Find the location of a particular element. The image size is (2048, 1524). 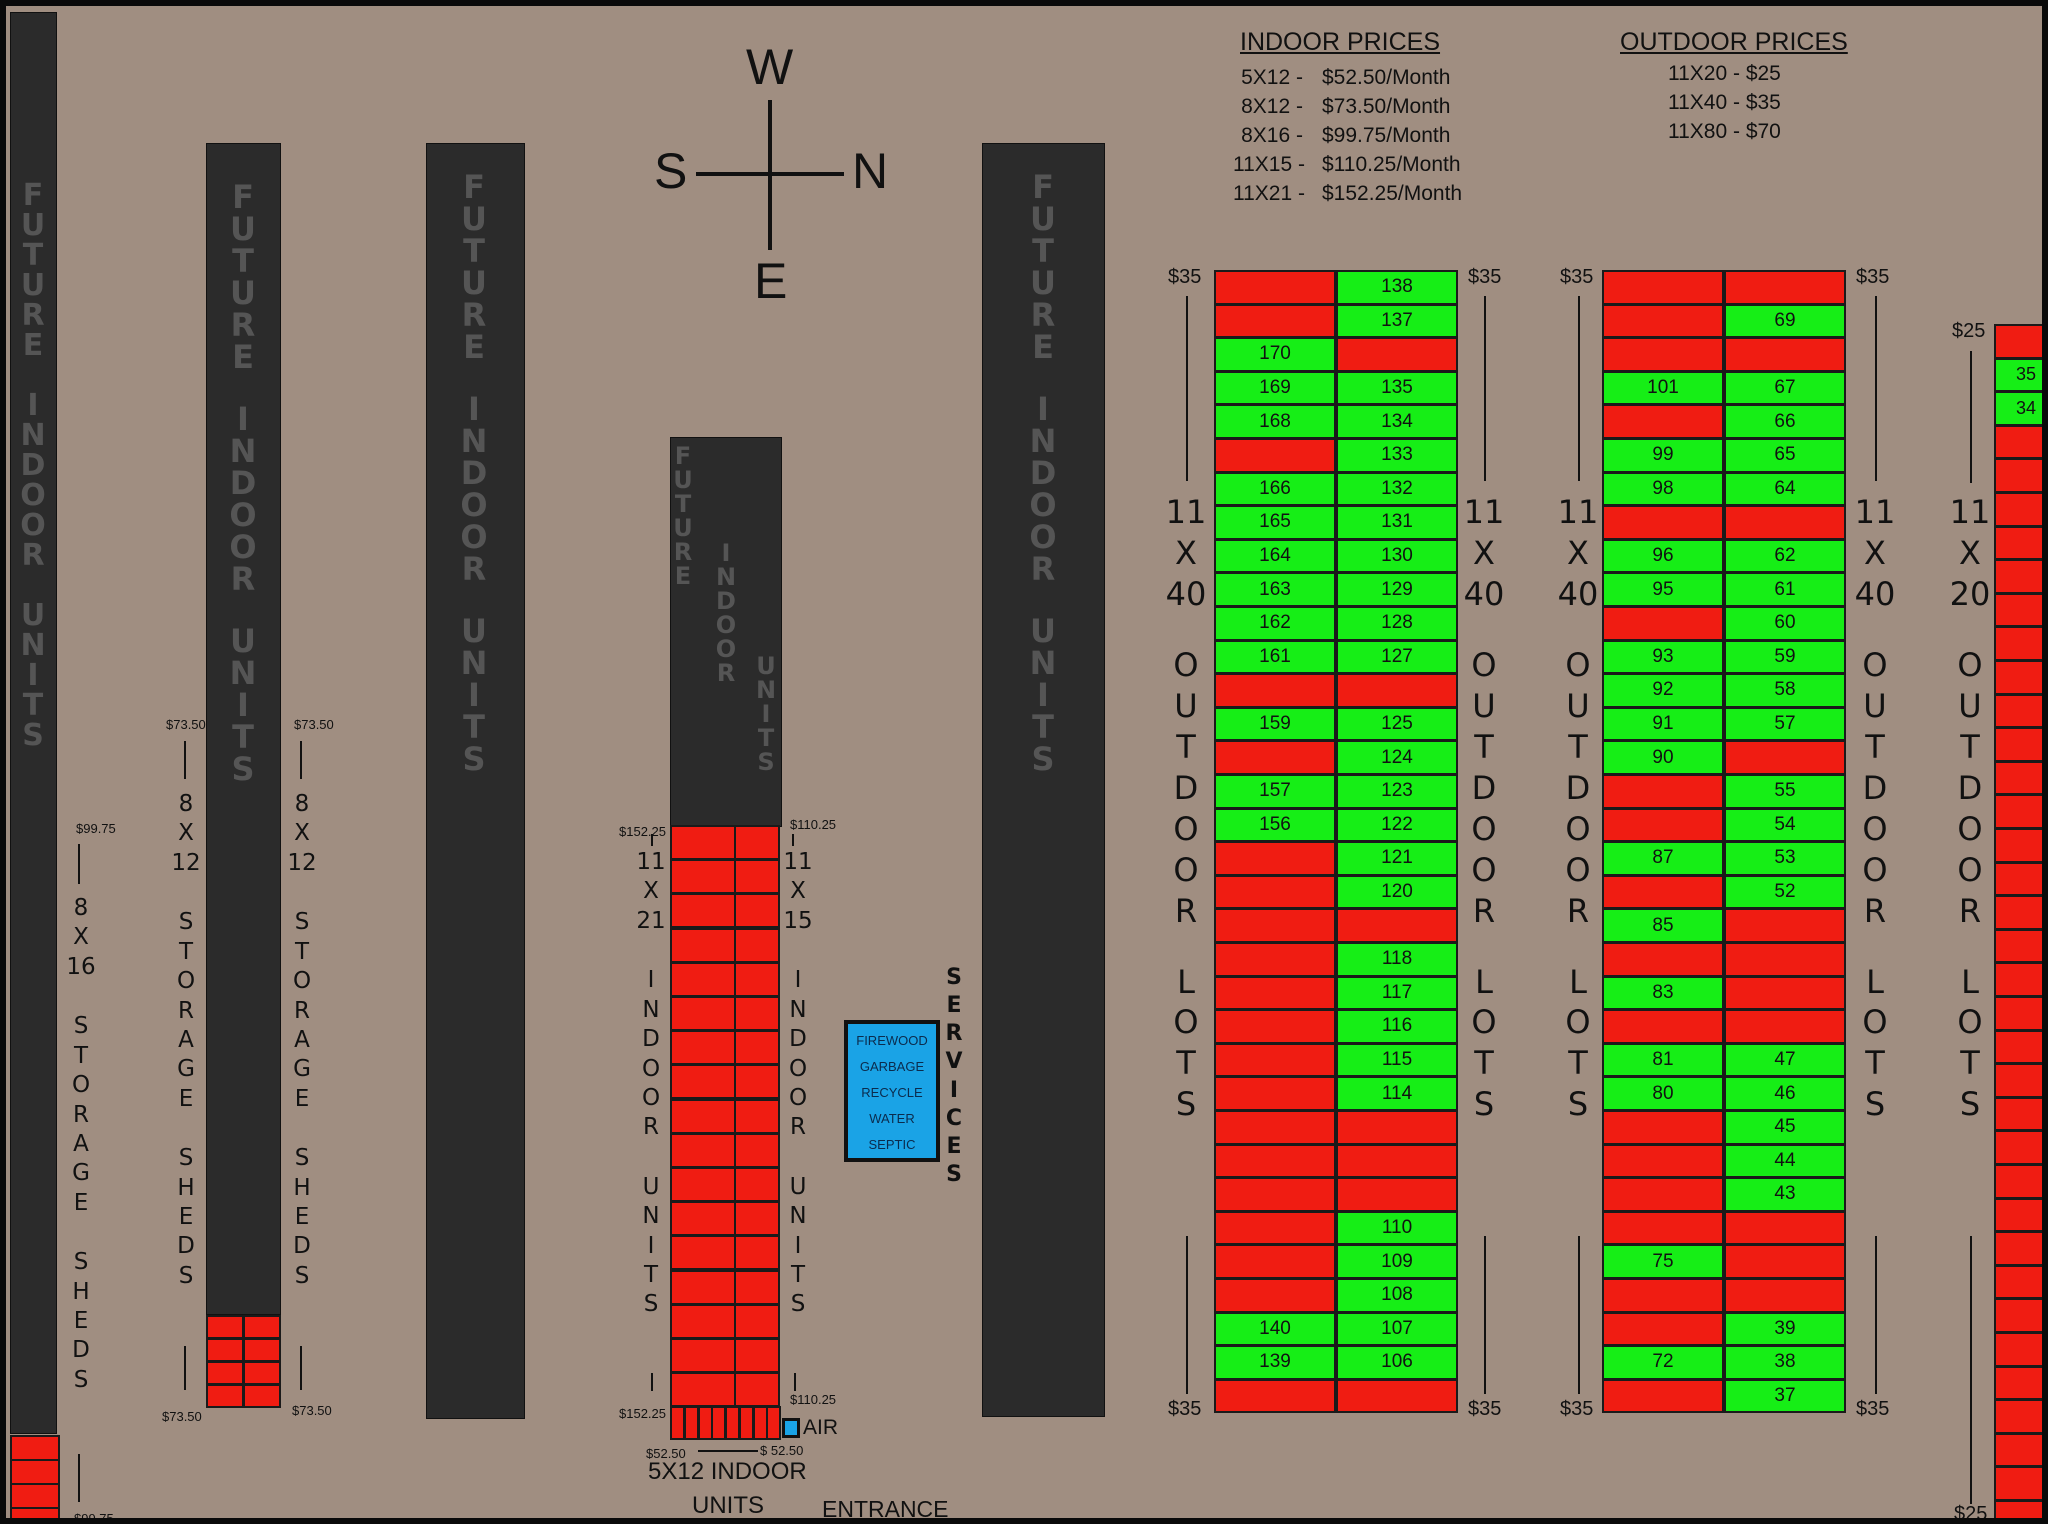

block_b-lot-left: 83 is located at coordinates (1663, 993).